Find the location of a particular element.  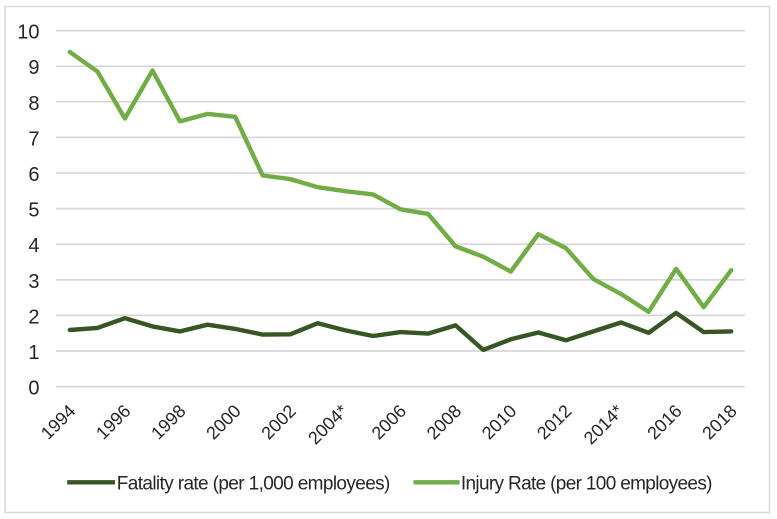

svg-text: 1 is located at coordinates (33, 353).